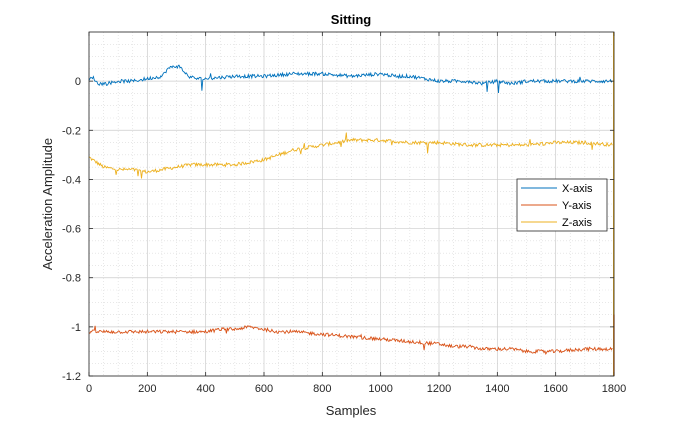 The image size is (680, 422). Describe the element at coordinates (89, 389) in the screenshot. I see `x-tick-label: 0` at that location.